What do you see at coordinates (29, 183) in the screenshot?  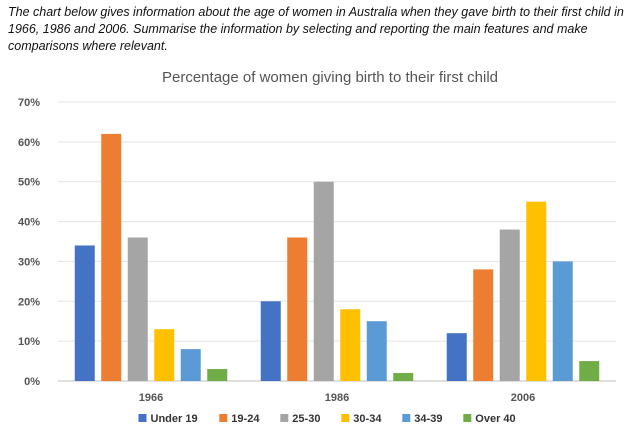 I see `y-tick-label: 50%` at bounding box center [29, 183].